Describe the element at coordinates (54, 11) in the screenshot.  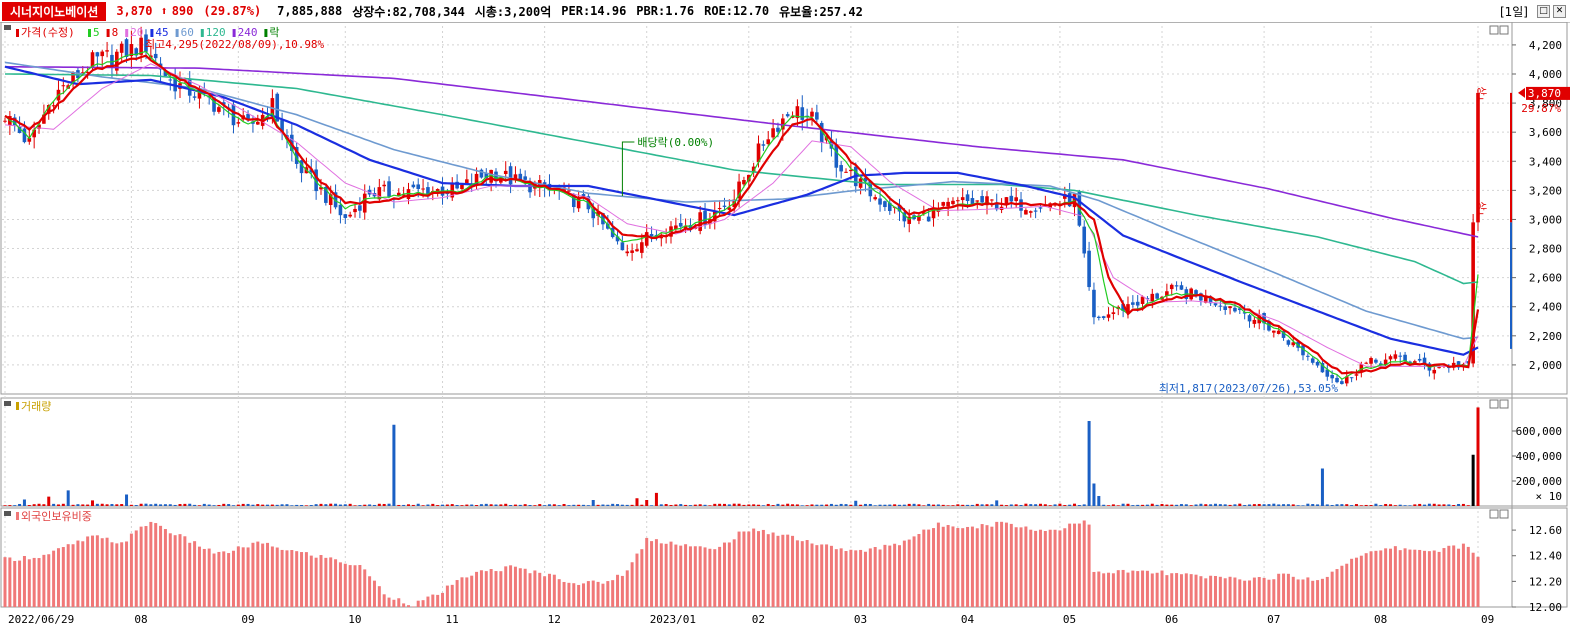
I see `stock-name: 시너지이노베이션` at that location.